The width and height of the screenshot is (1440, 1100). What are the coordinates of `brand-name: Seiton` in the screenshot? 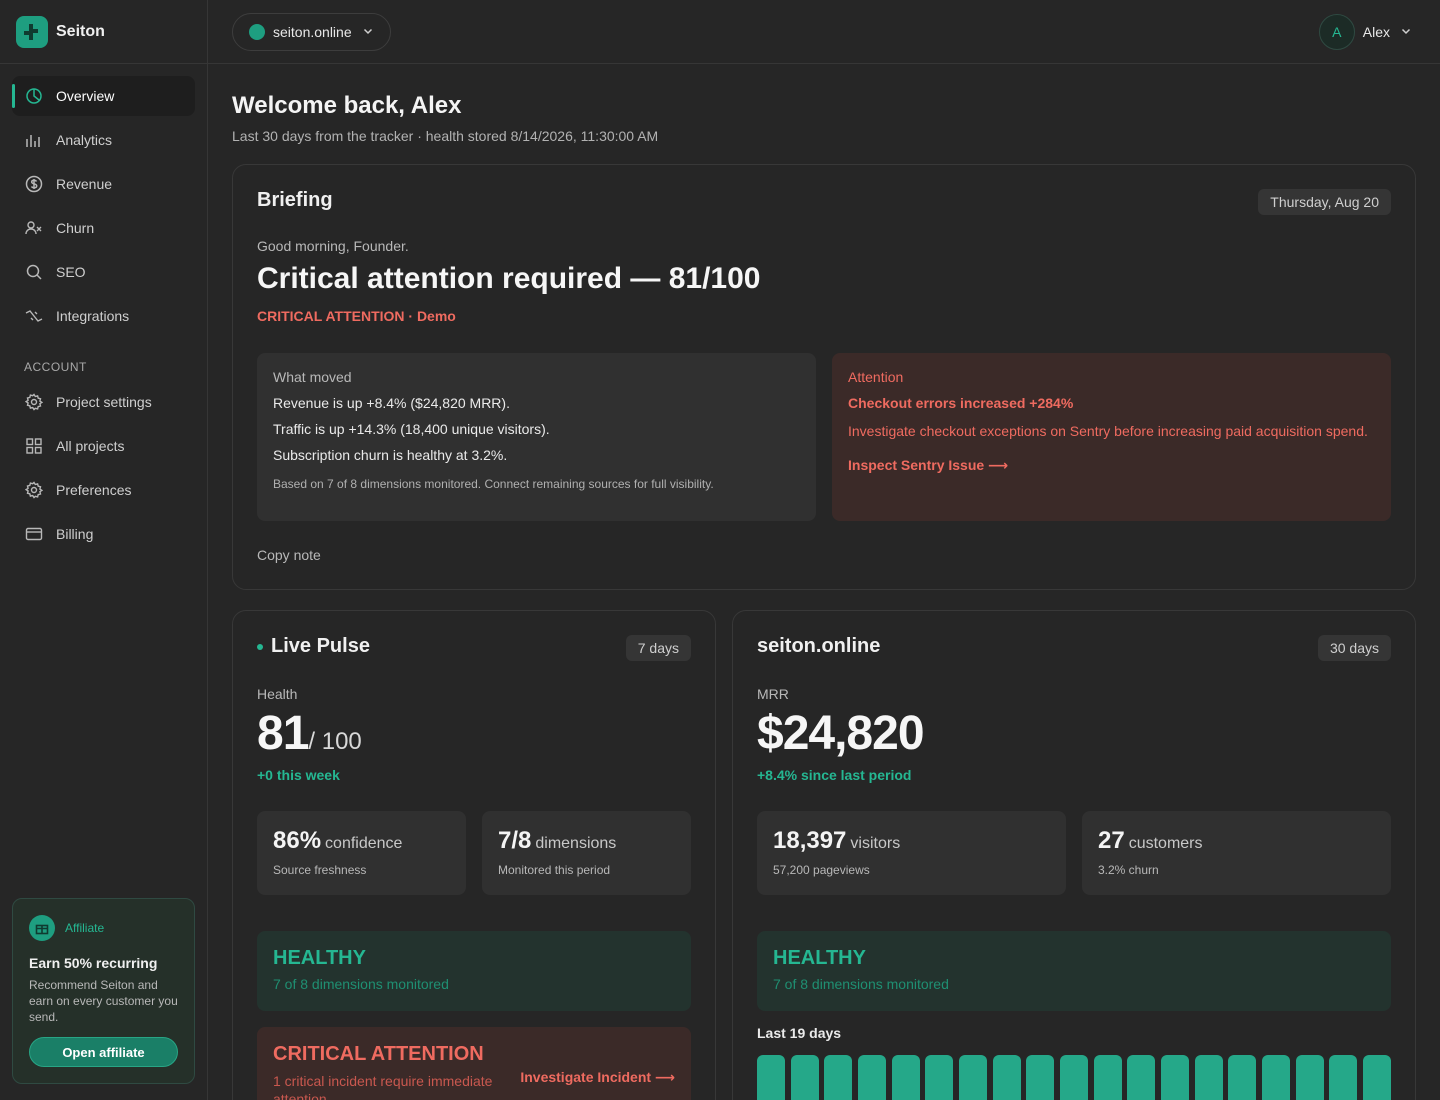 It's located at (80, 31).